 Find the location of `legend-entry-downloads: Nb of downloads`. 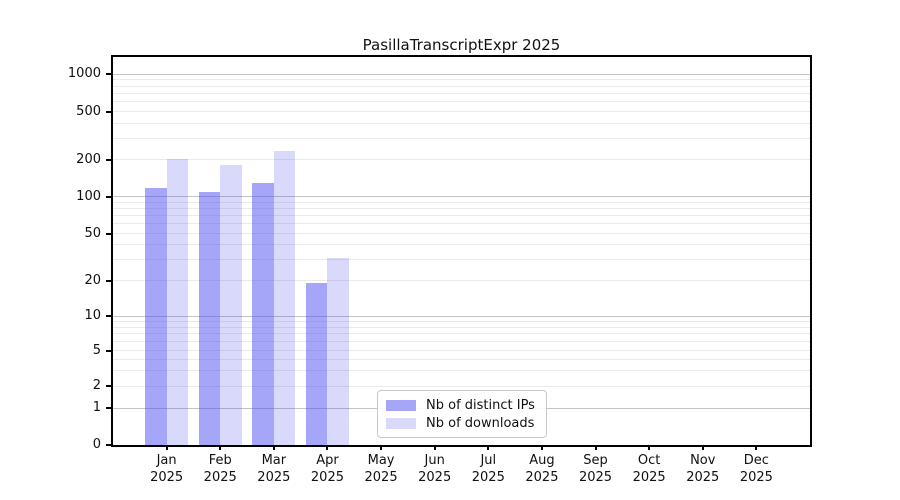

legend-entry-downloads: Nb of downloads is located at coordinates (462, 423).